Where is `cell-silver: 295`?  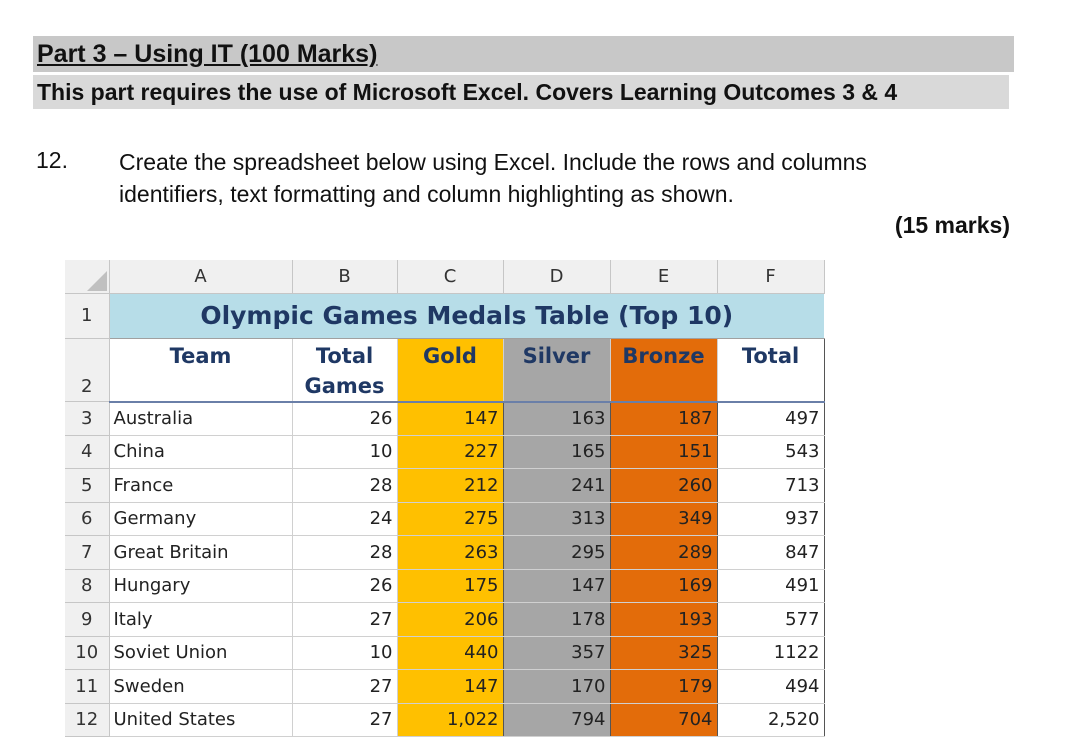
cell-silver: 295 is located at coordinates (557, 552).